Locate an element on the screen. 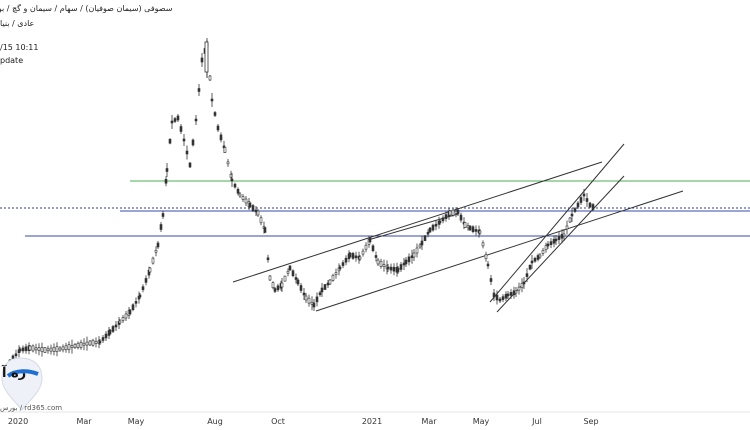 Image resolution: width=750 pixels, height=430 pixels. status-text: pdate is located at coordinates (12, 60).